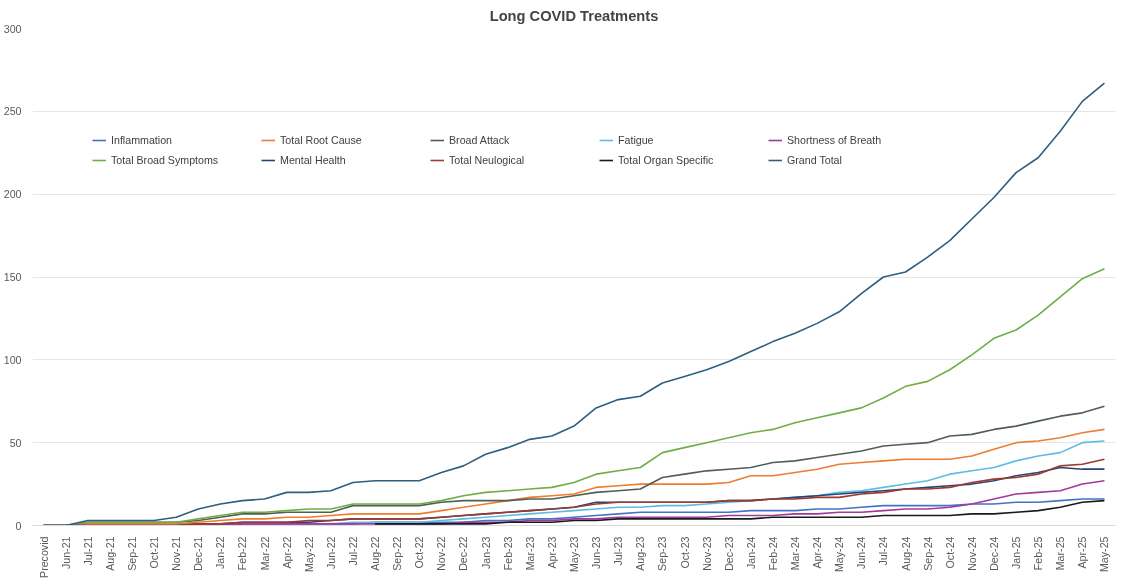 The width and height of the screenshot is (1126, 586). I want to click on x-tick-label: May-23, so click(574, 554).